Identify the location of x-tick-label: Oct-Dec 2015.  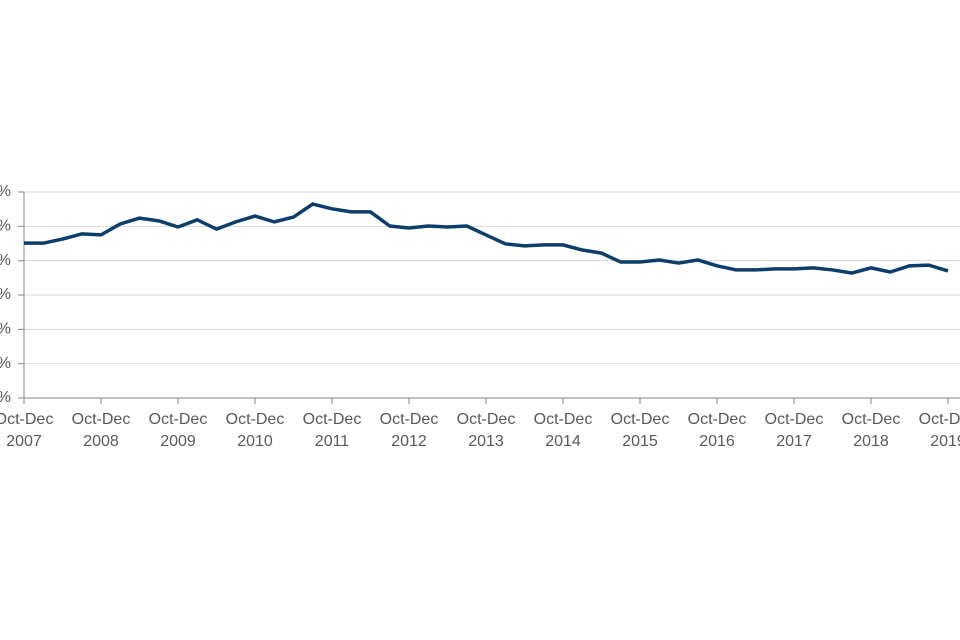
(640, 430).